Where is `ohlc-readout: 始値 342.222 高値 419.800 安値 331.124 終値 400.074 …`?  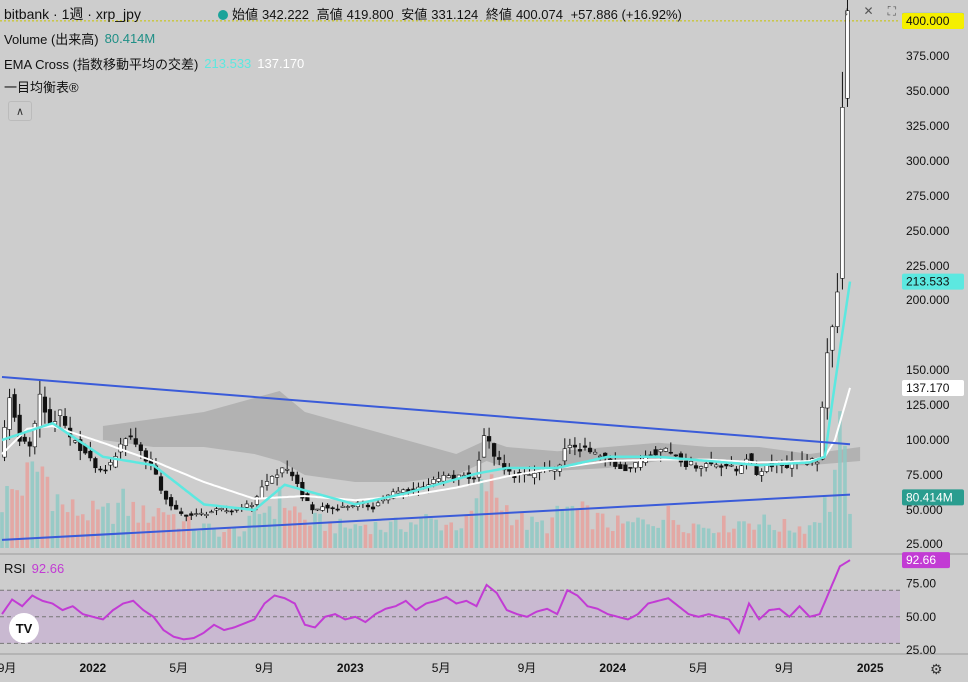 ohlc-readout: 始値 342.222 高値 419.800 安値 331.124 終値 400.074 … is located at coordinates (449, 13).